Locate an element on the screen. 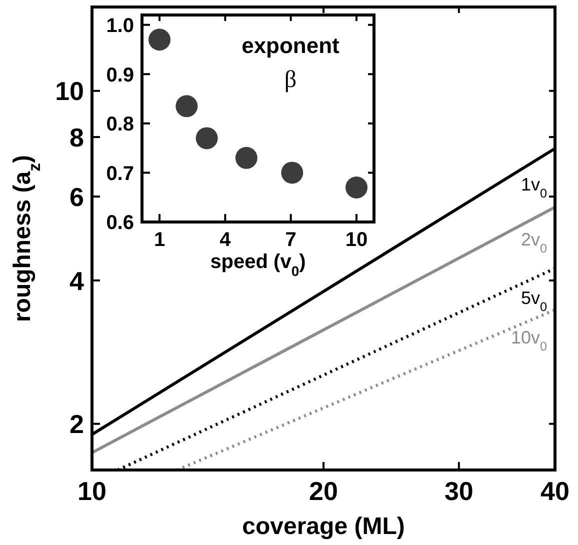 The image size is (578, 545). y-tick-label: 6 is located at coordinates (77, 197).